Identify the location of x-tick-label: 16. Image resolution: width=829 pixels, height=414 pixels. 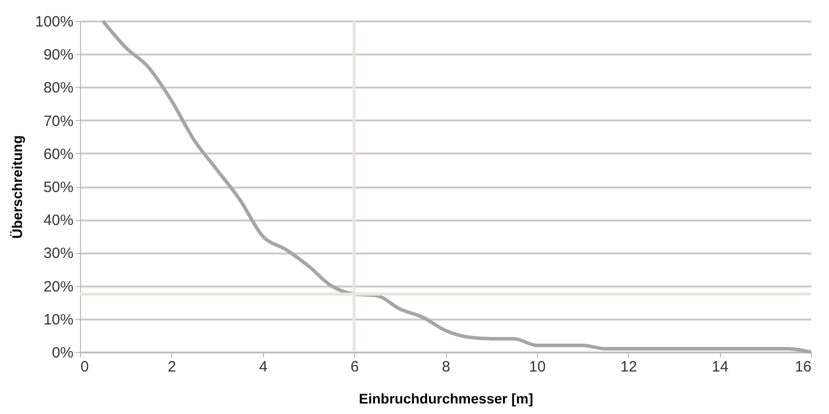
(803, 367).